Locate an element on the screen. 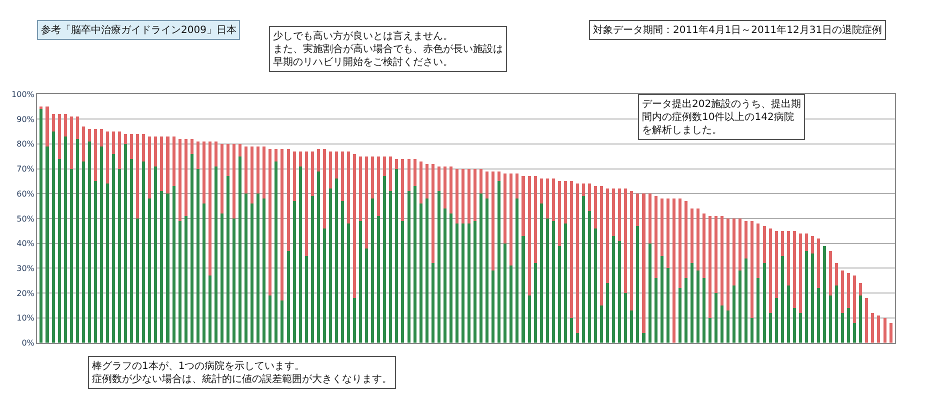 This screenshot has width=930, height=411. y-tick-label: 40% is located at coordinates (25, 243).